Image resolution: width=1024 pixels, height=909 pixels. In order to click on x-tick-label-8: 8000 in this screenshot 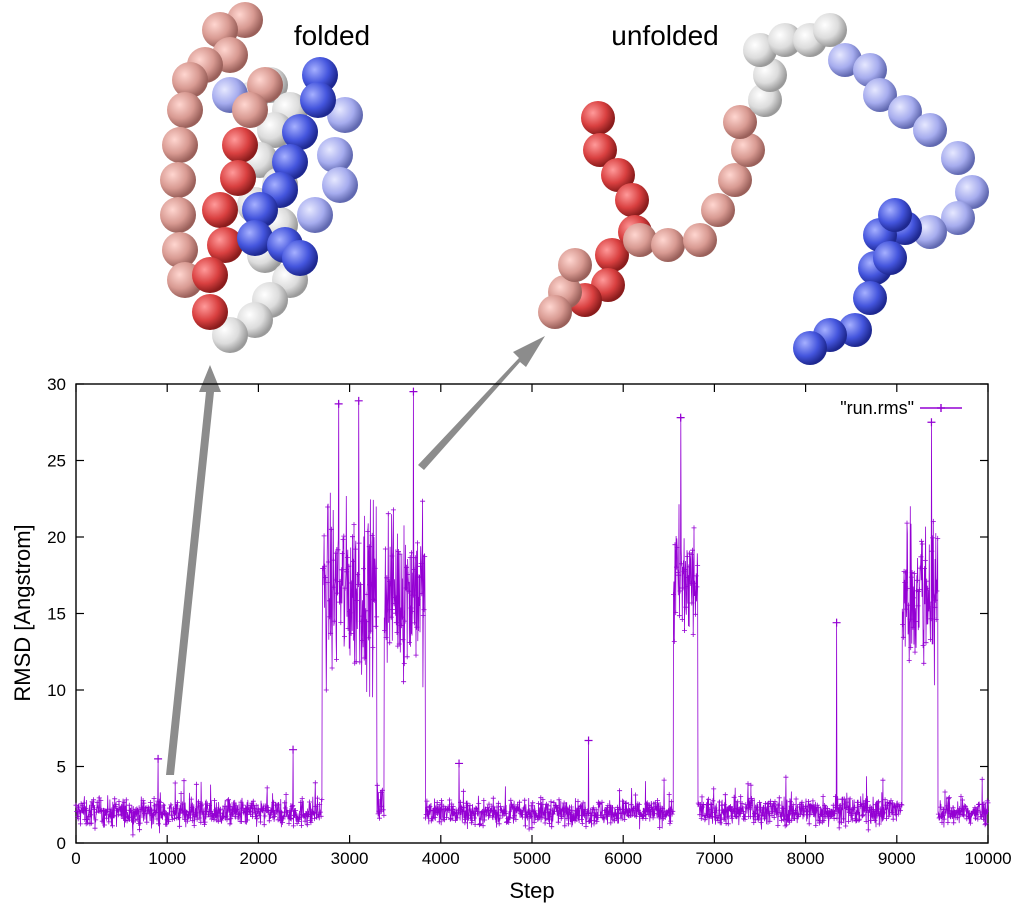, I will do `click(806, 858)`.